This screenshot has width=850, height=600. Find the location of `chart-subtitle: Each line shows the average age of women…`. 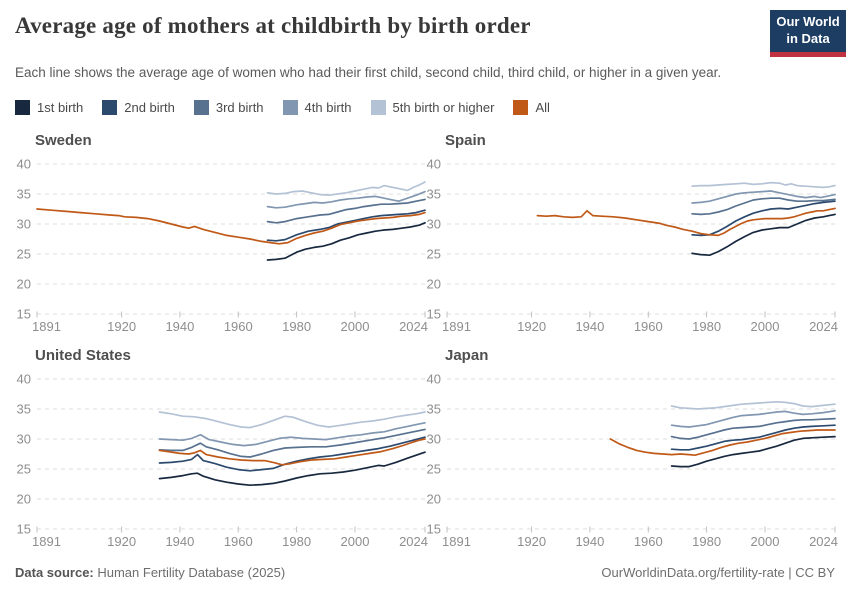

chart-subtitle: Each line shows the average age of women… is located at coordinates (368, 72).